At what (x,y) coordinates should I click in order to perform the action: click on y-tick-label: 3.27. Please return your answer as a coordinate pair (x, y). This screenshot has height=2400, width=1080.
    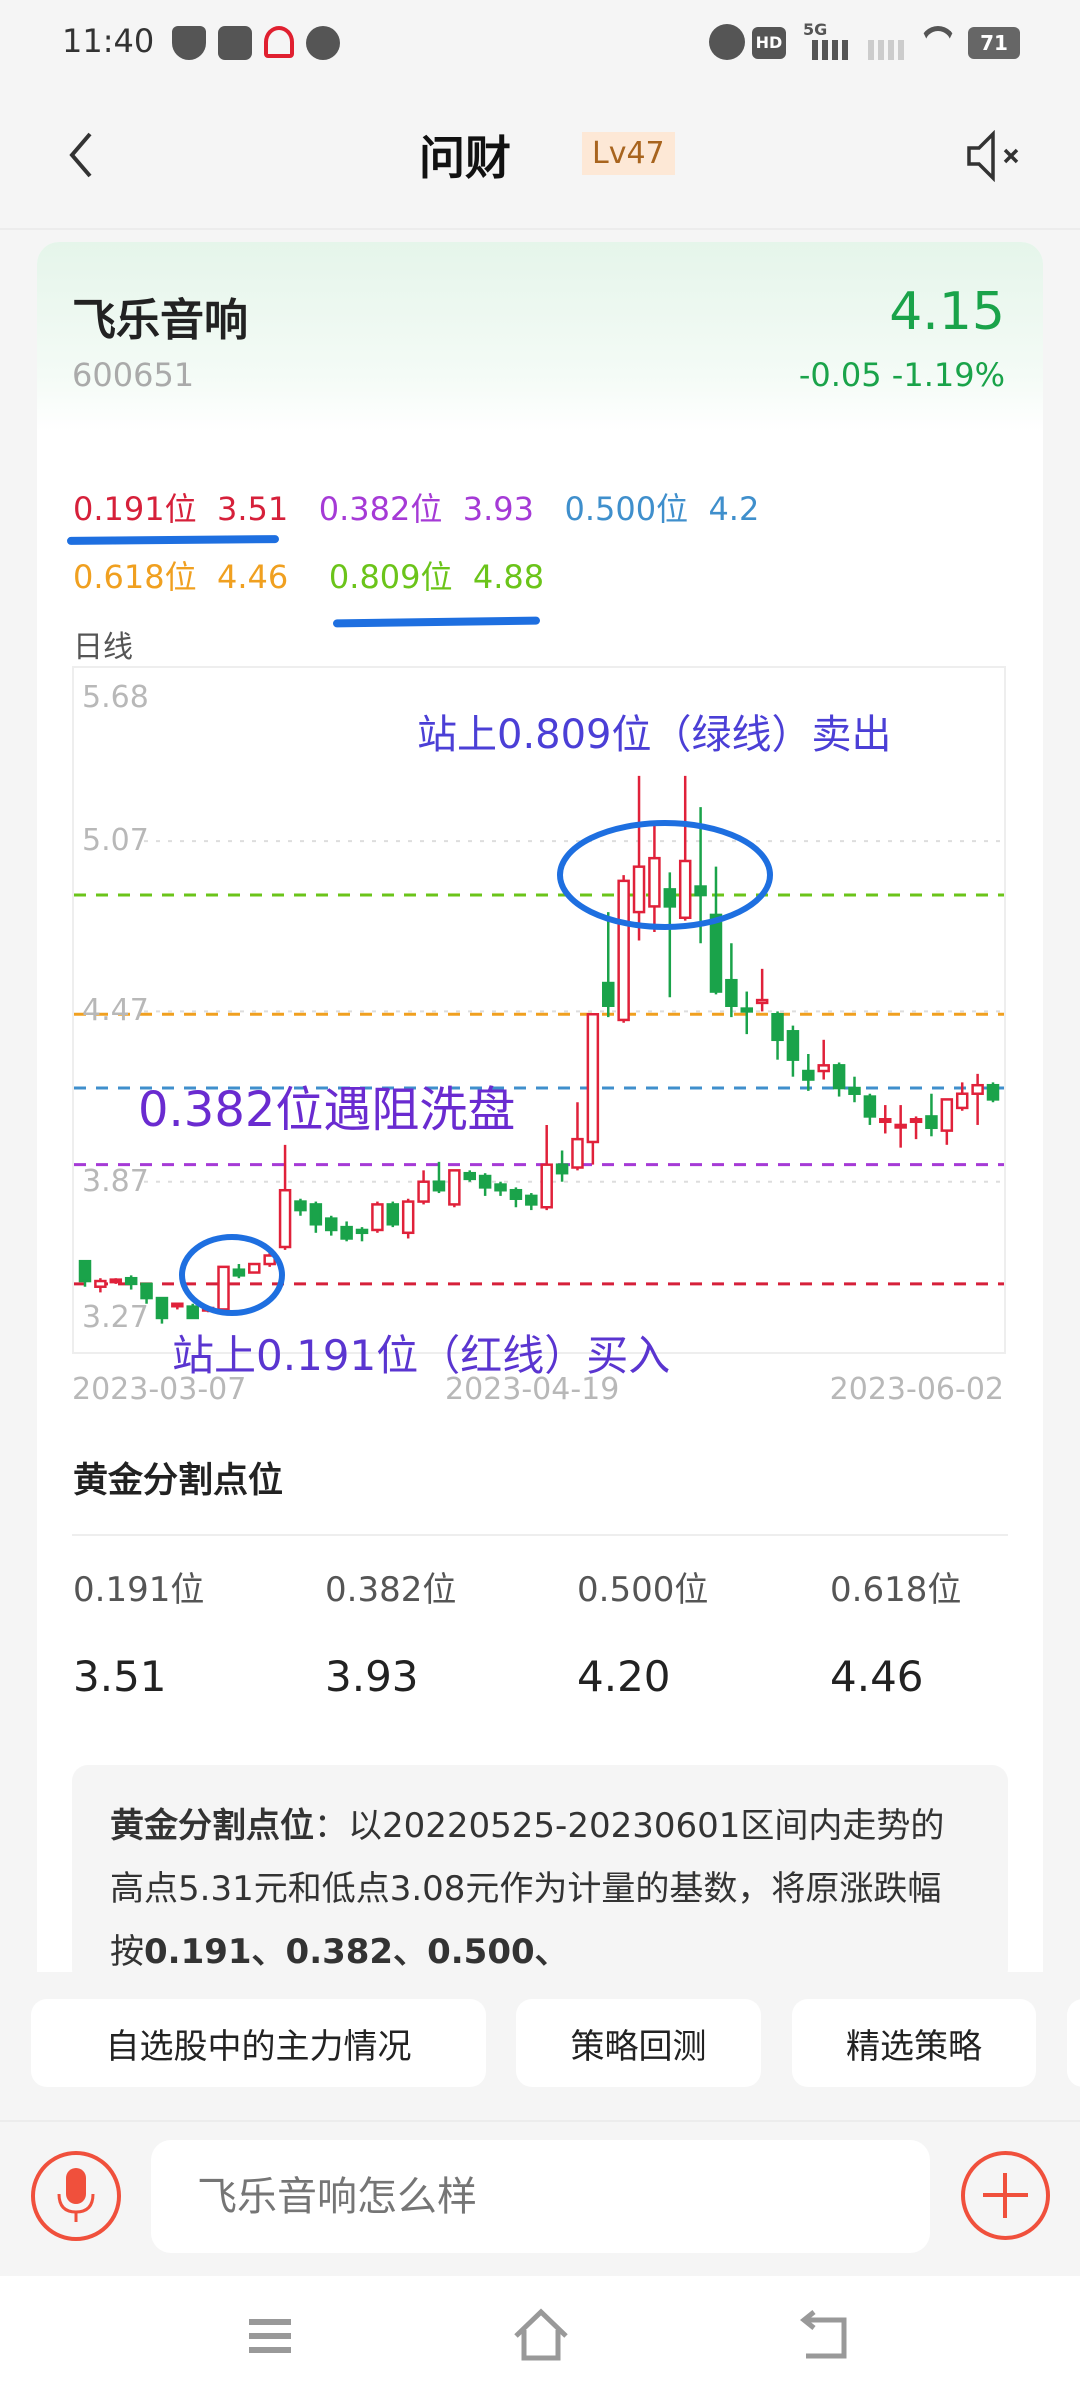
    Looking at the image, I should click on (115, 1317).